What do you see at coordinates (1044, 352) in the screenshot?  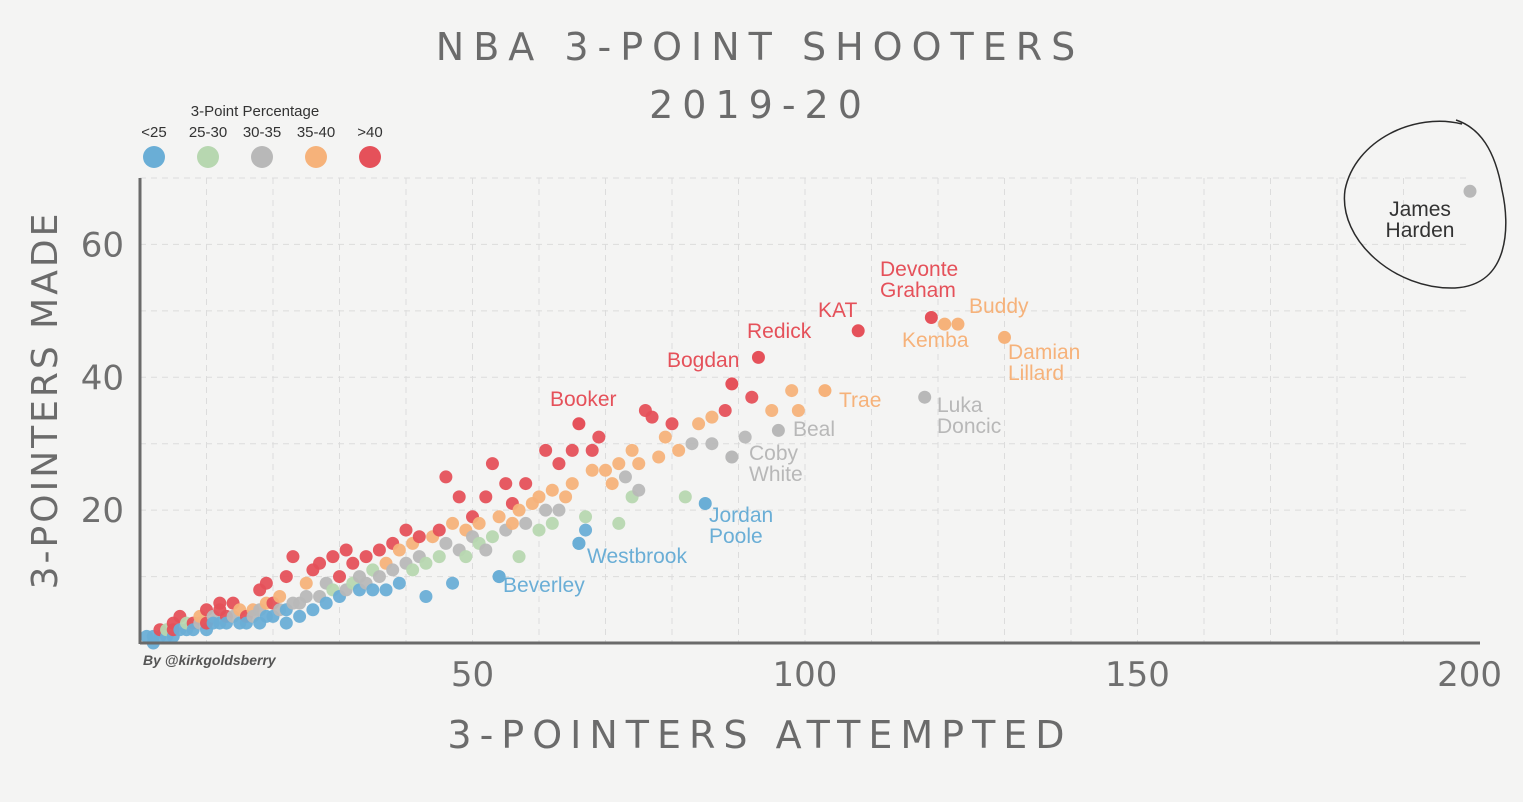 I see `player-label: Damian` at bounding box center [1044, 352].